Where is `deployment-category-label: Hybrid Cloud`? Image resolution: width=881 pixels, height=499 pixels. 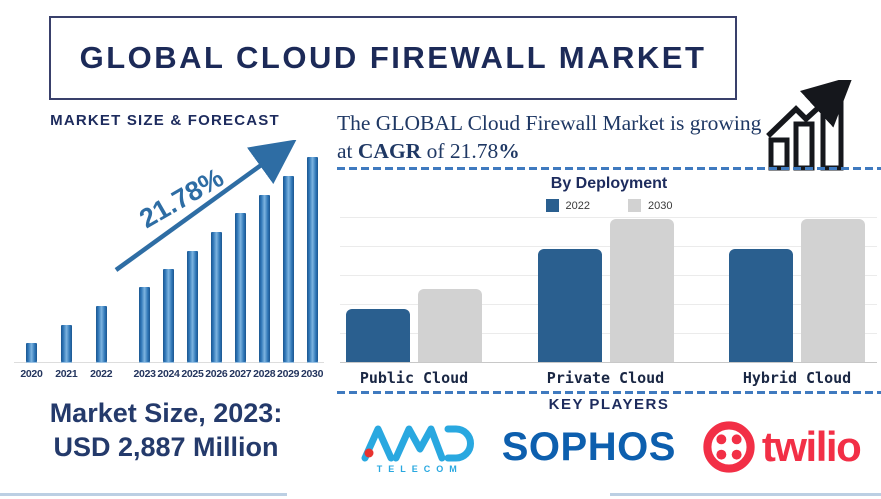
deployment-category-label: Hybrid Cloud is located at coordinates (797, 378).